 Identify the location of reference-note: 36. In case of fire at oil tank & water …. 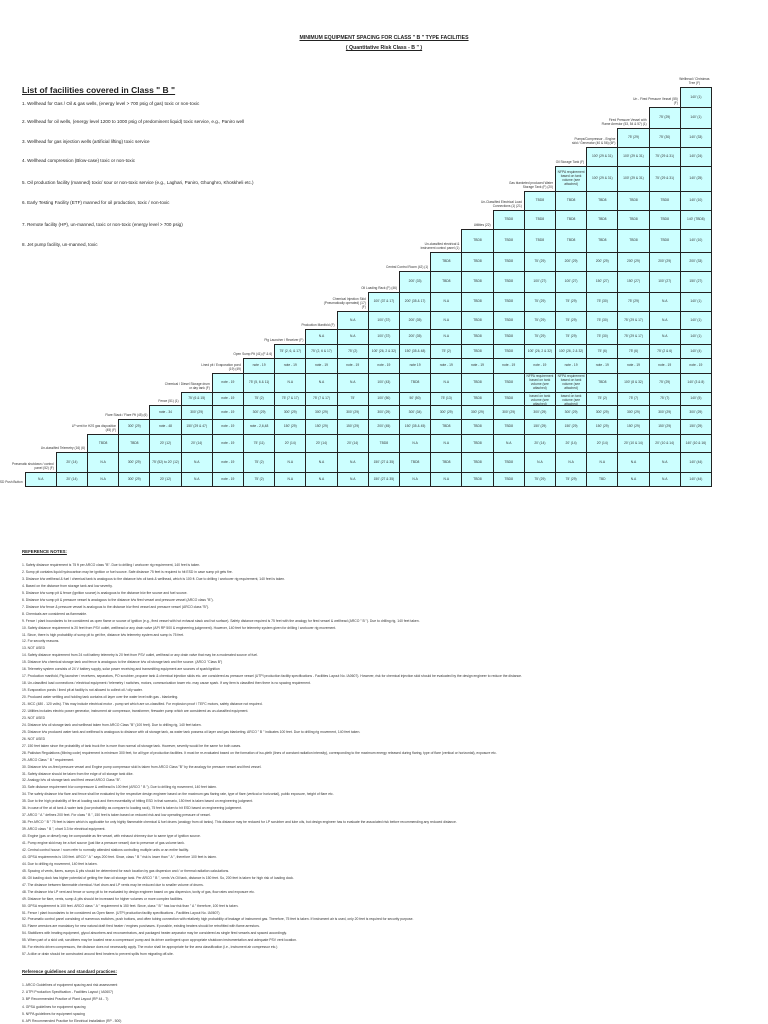
(132, 808).